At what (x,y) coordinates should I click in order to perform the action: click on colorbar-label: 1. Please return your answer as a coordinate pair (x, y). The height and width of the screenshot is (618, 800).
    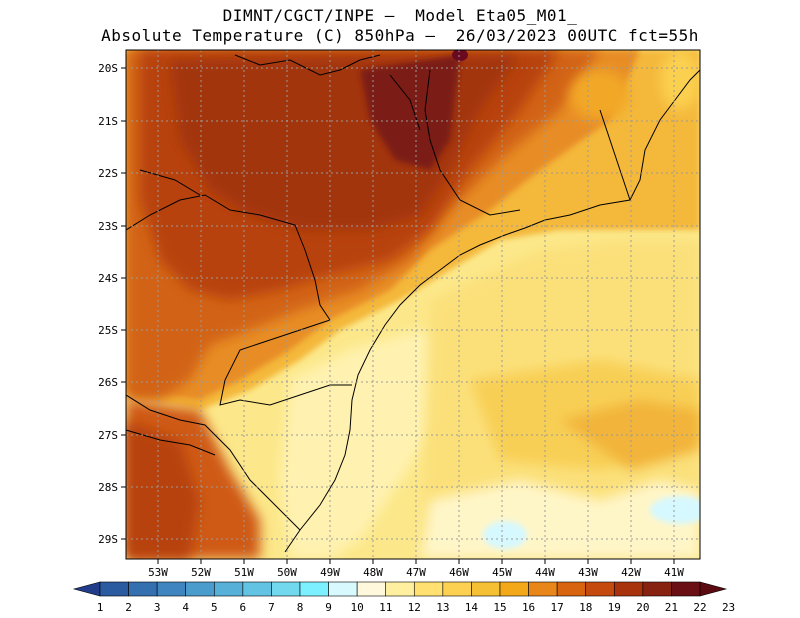
    Looking at the image, I should click on (100, 607).